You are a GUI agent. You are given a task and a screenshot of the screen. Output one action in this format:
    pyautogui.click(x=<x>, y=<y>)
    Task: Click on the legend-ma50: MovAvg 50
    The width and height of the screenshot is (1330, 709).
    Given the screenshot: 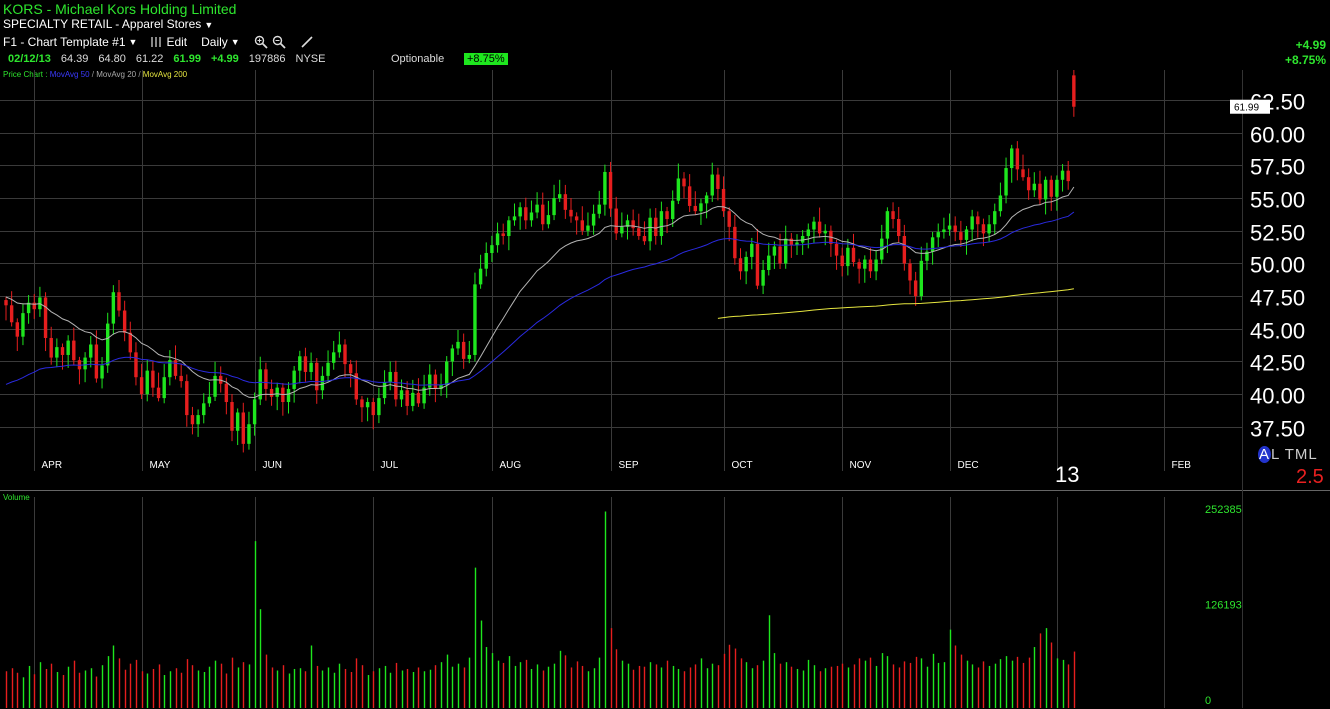 What is the action you would take?
    pyautogui.click(x=69, y=74)
    